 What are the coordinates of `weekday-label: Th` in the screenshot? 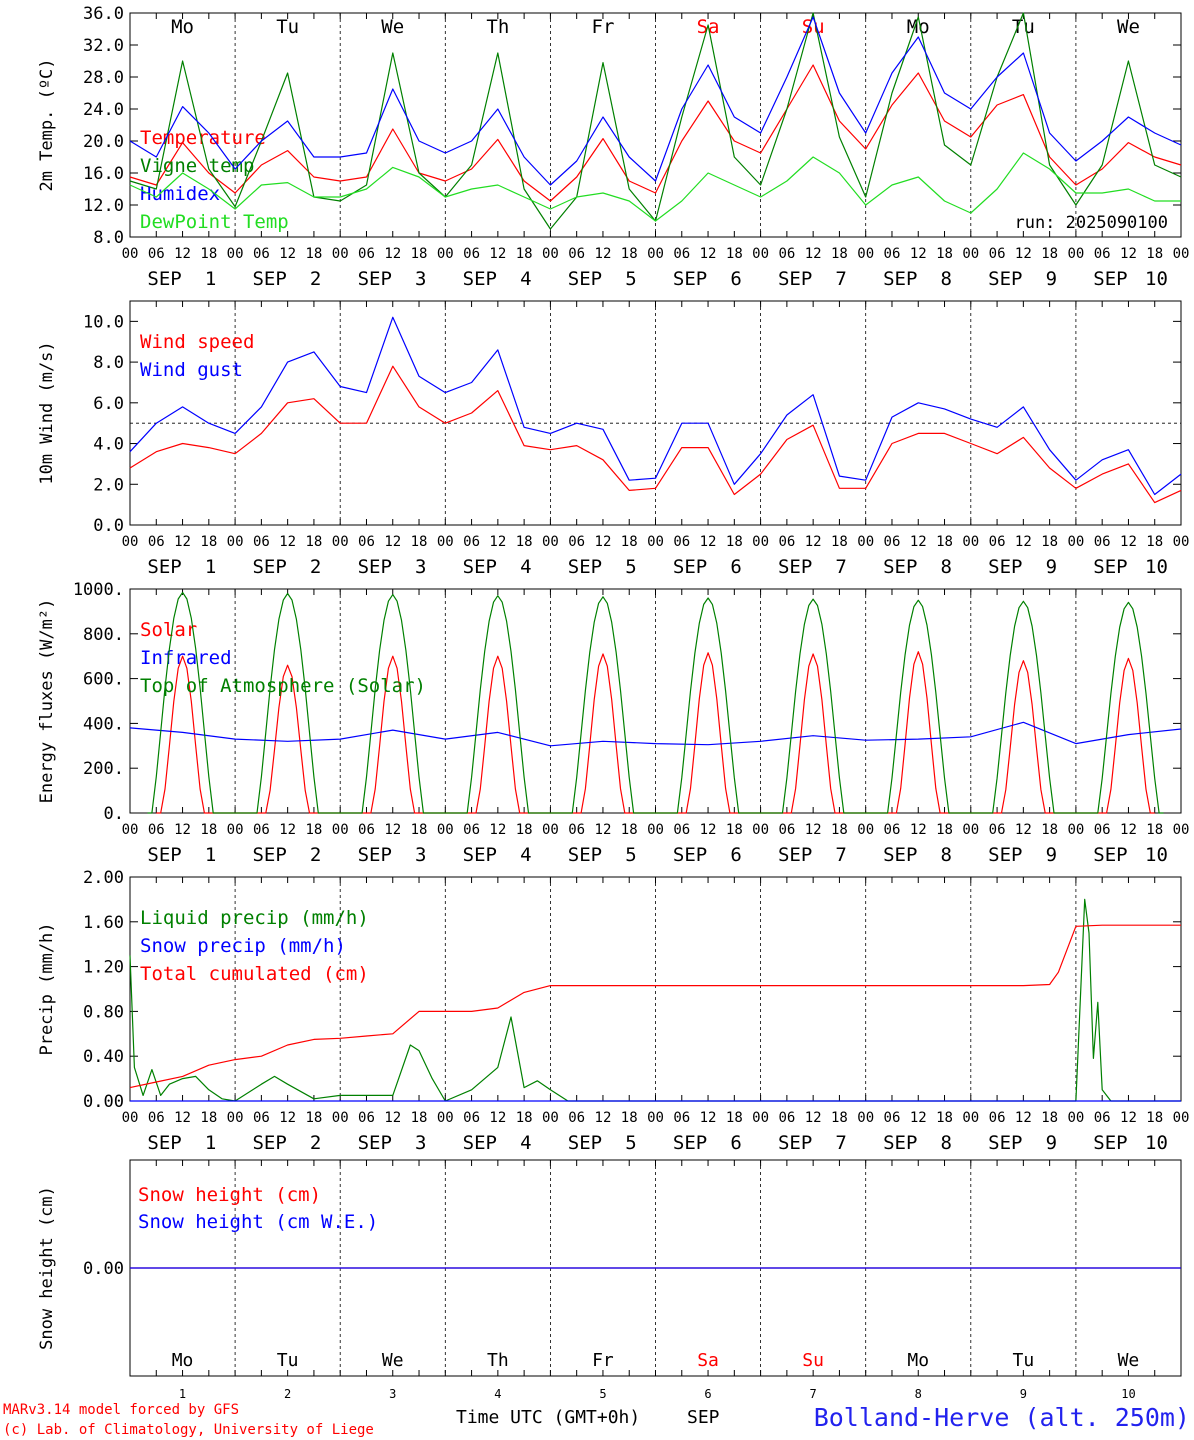 It's located at (497, 27).